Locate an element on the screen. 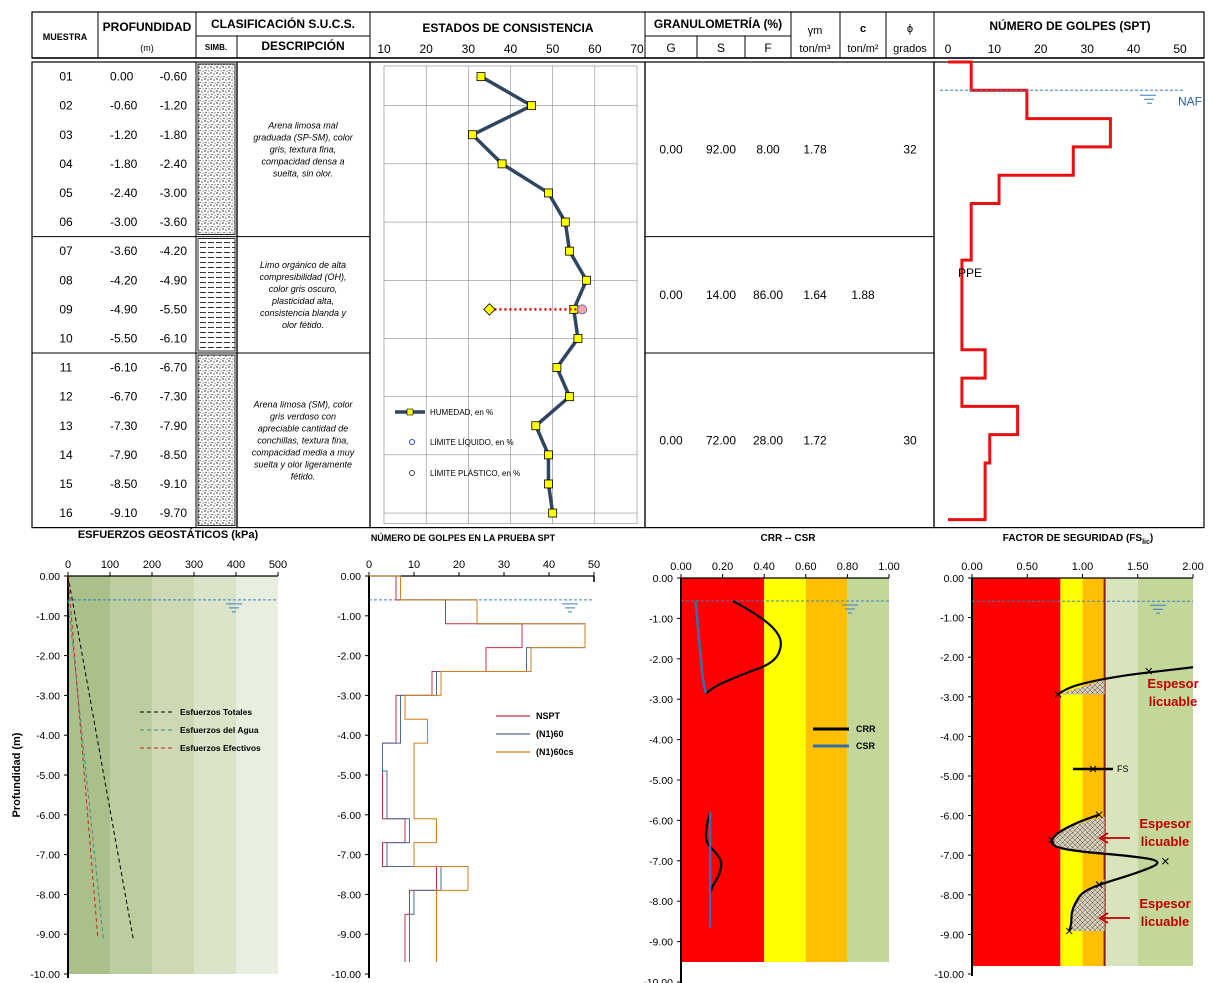 The height and width of the screenshot is (983, 1219). spt-log-line is located at coordinates (1030, 291).